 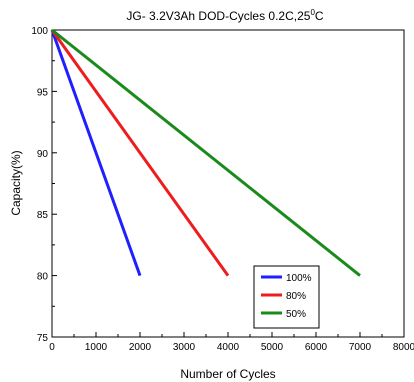 I want to click on legend-label-1: 100%, so click(x=299, y=278).